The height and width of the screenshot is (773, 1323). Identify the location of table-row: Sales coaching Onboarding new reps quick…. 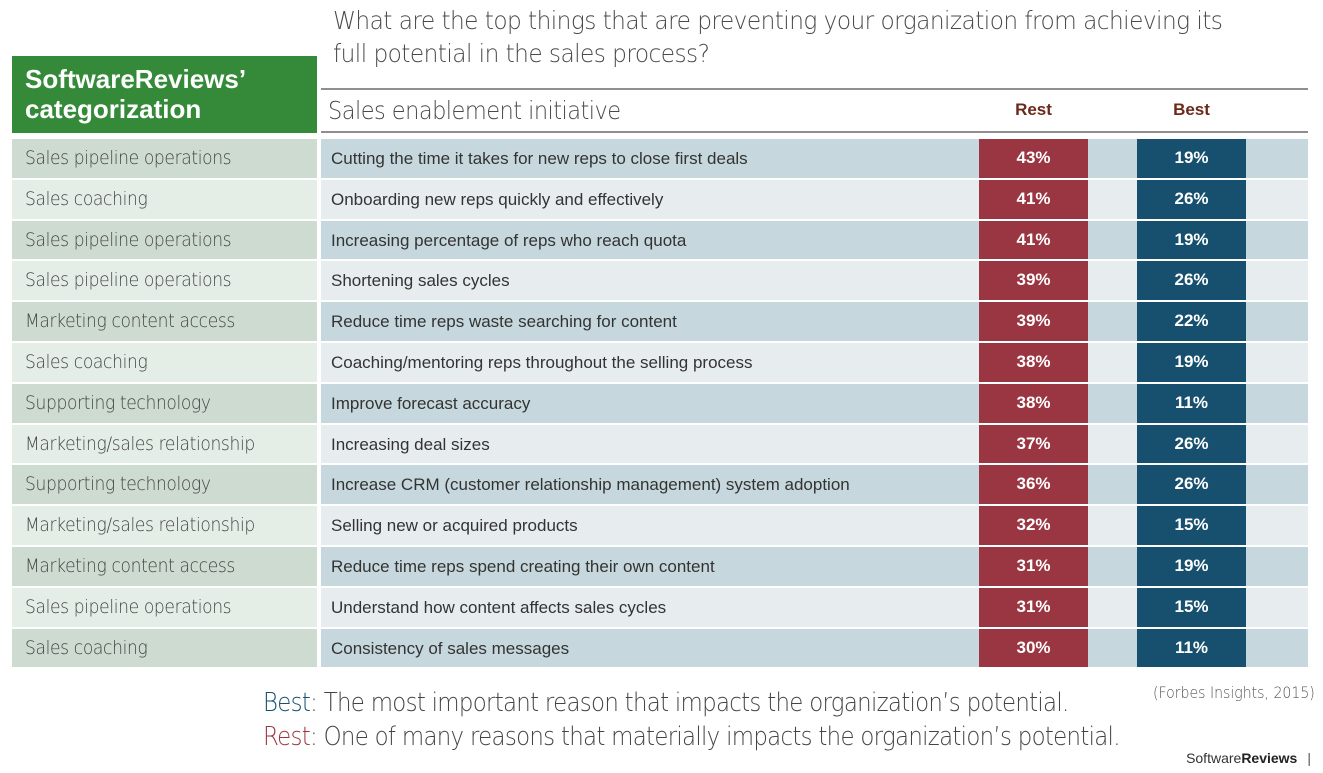
(660, 199).